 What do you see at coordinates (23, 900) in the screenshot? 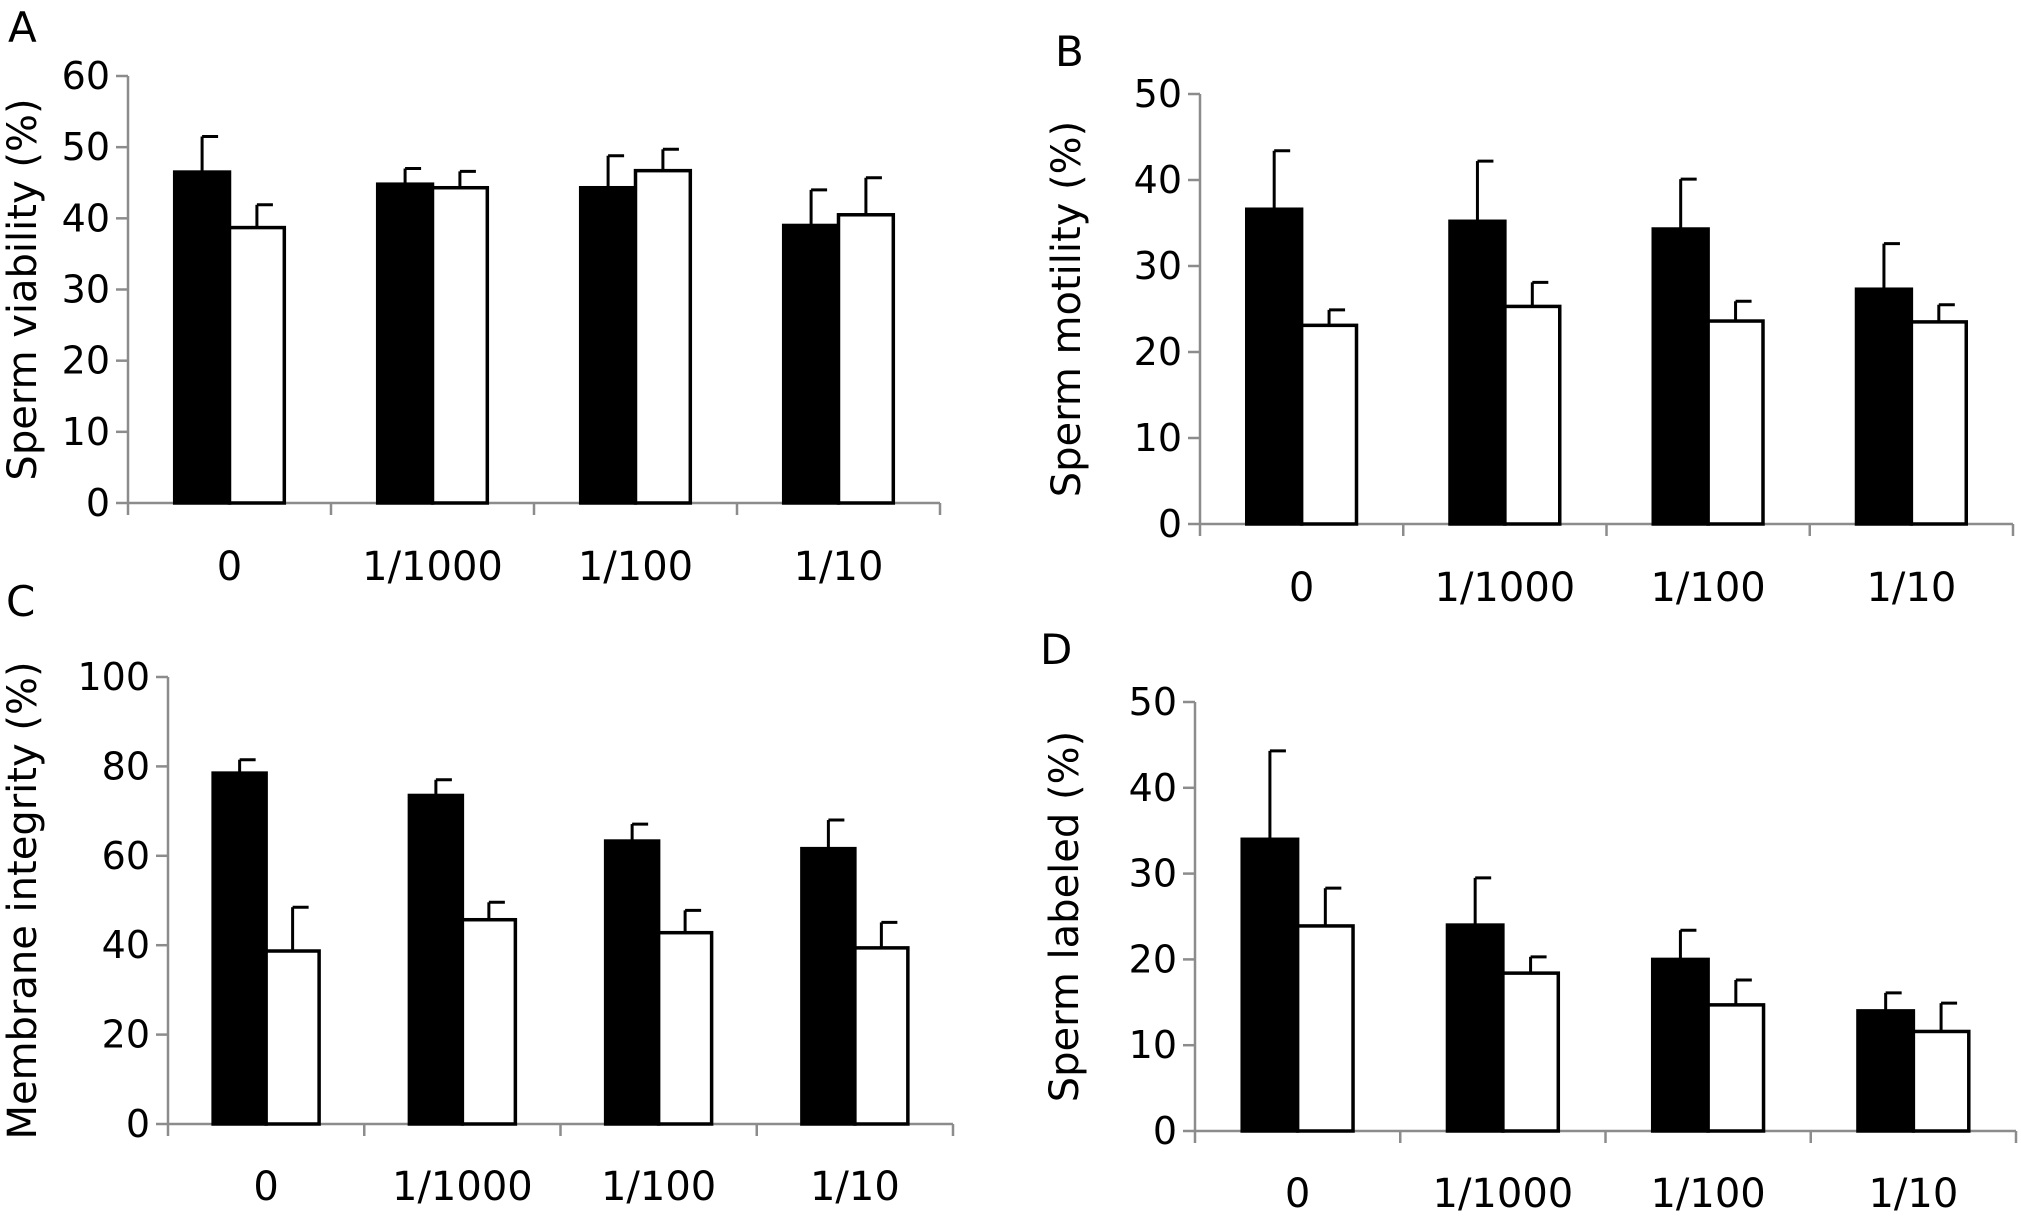
I see `y-axis-title: Membrane integrity (%)` at bounding box center [23, 900].